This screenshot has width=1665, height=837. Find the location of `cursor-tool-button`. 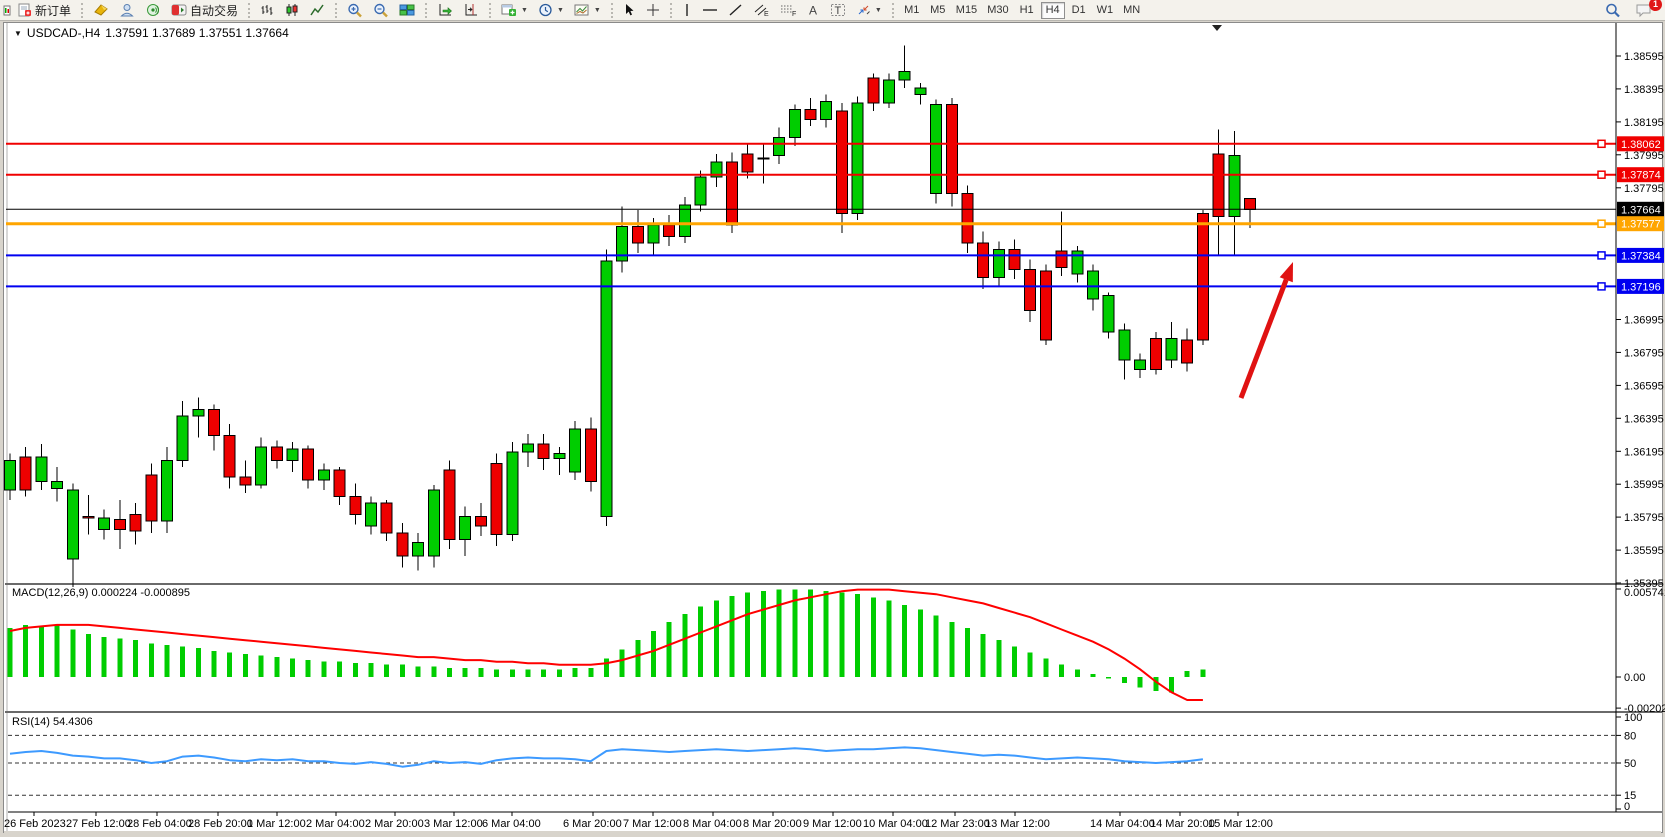

cursor-tool-button is located at coordinates (629, 10).